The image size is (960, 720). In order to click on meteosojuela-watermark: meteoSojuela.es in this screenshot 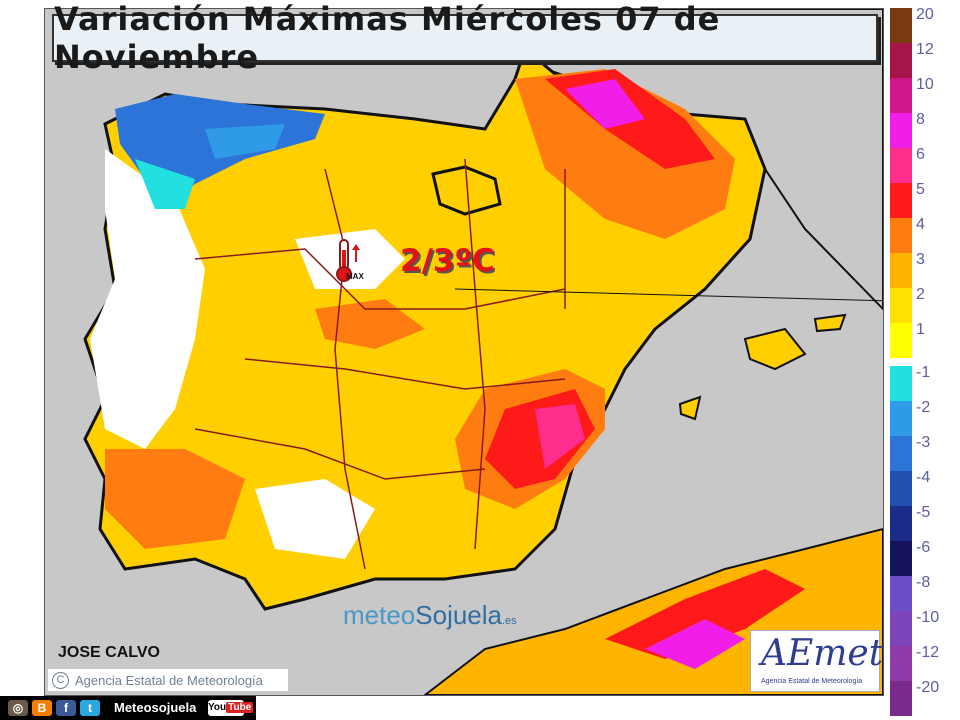, I will do `click(430, 615)`.